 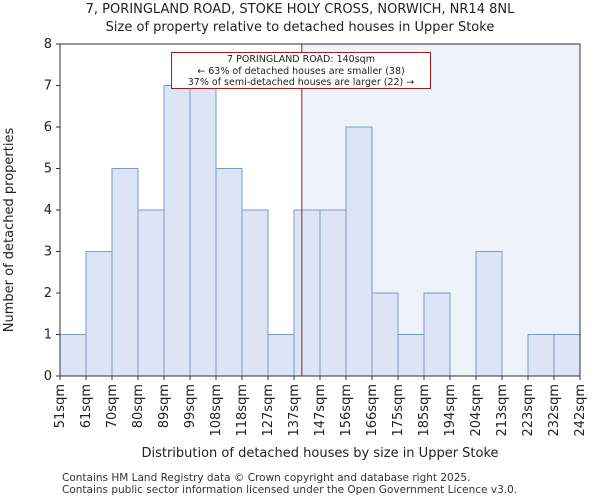 I want to click on y-tick-label: 1, so click(x=48, y=335).